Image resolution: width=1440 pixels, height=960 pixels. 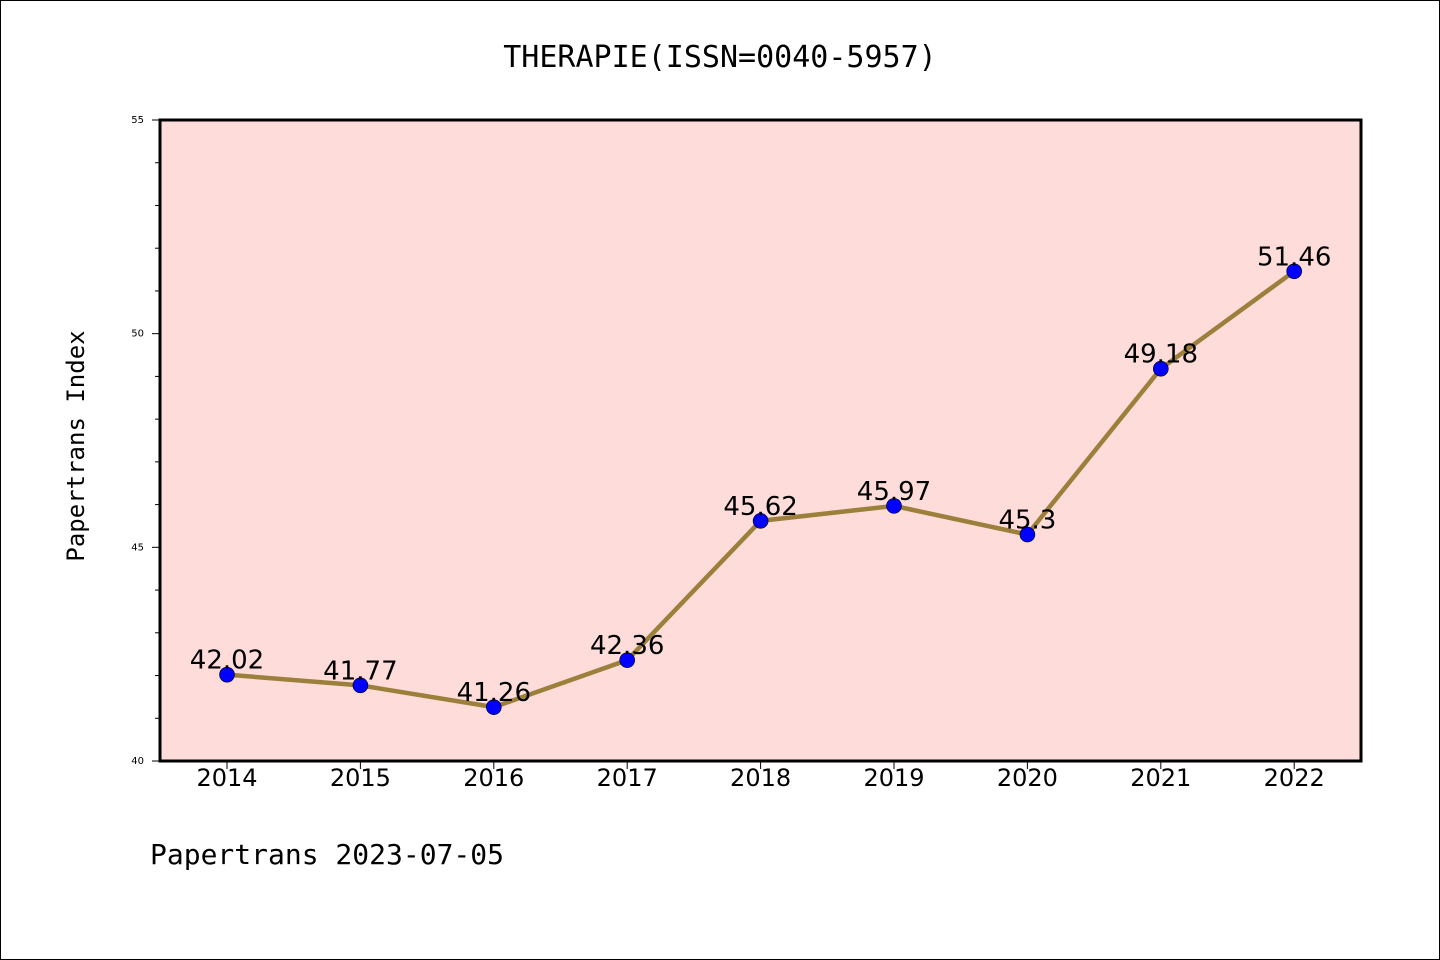 What do you see at coordinates (227, 661) in the screenshot?
I see `data-label: 42.02` at bounding box center [227, 661].